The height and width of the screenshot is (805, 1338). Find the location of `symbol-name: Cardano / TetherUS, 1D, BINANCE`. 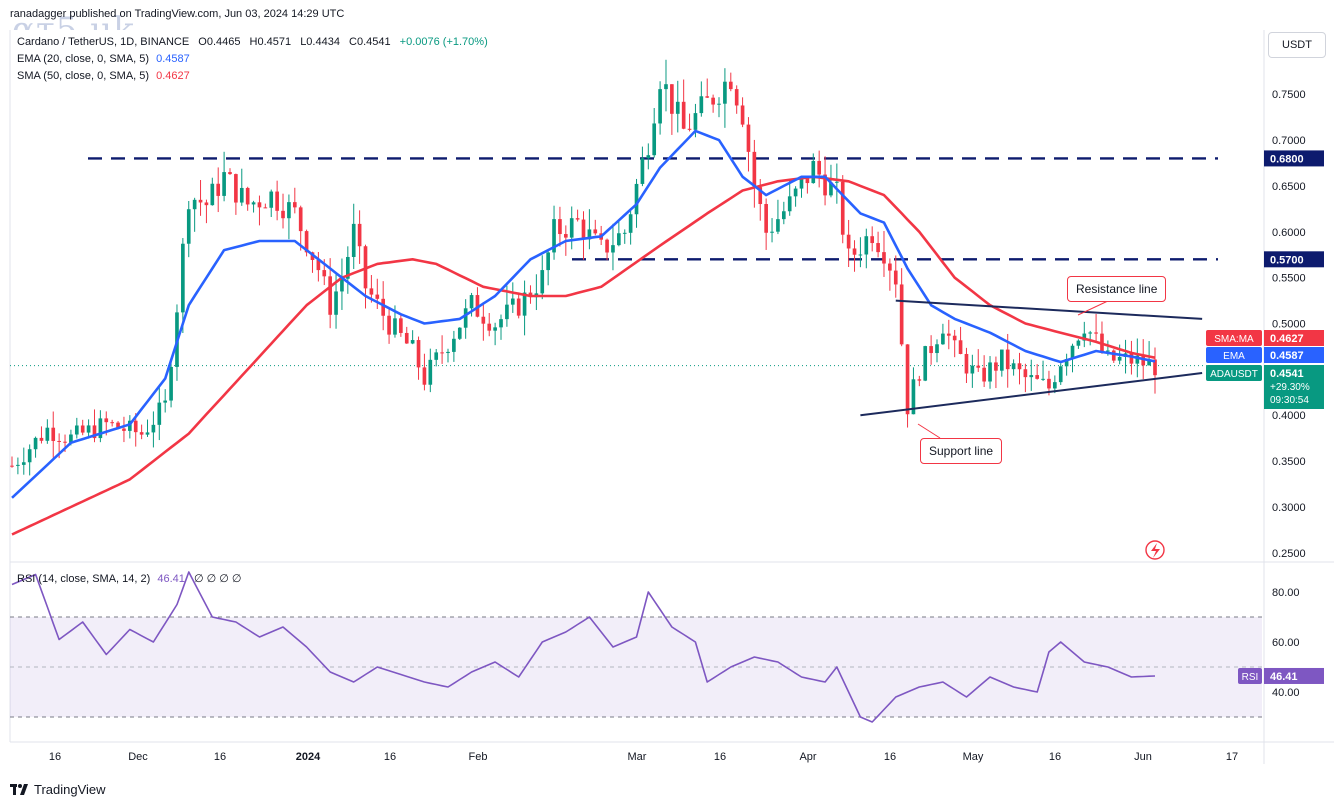

symbol-name: Cardano / TetherUS, 1D, BINANCE is located at coordinates (103, 42).